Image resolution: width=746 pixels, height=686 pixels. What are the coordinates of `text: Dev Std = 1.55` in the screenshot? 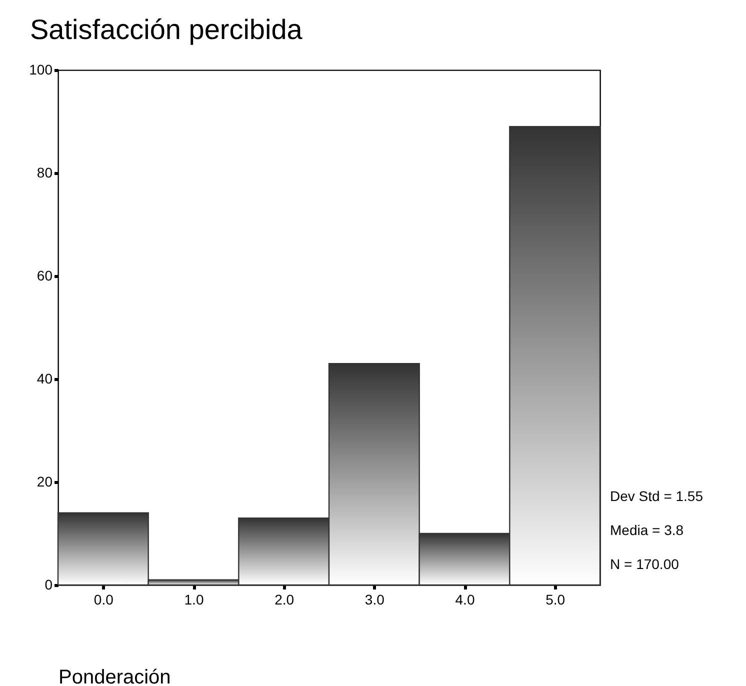 It's located at (657, 496).